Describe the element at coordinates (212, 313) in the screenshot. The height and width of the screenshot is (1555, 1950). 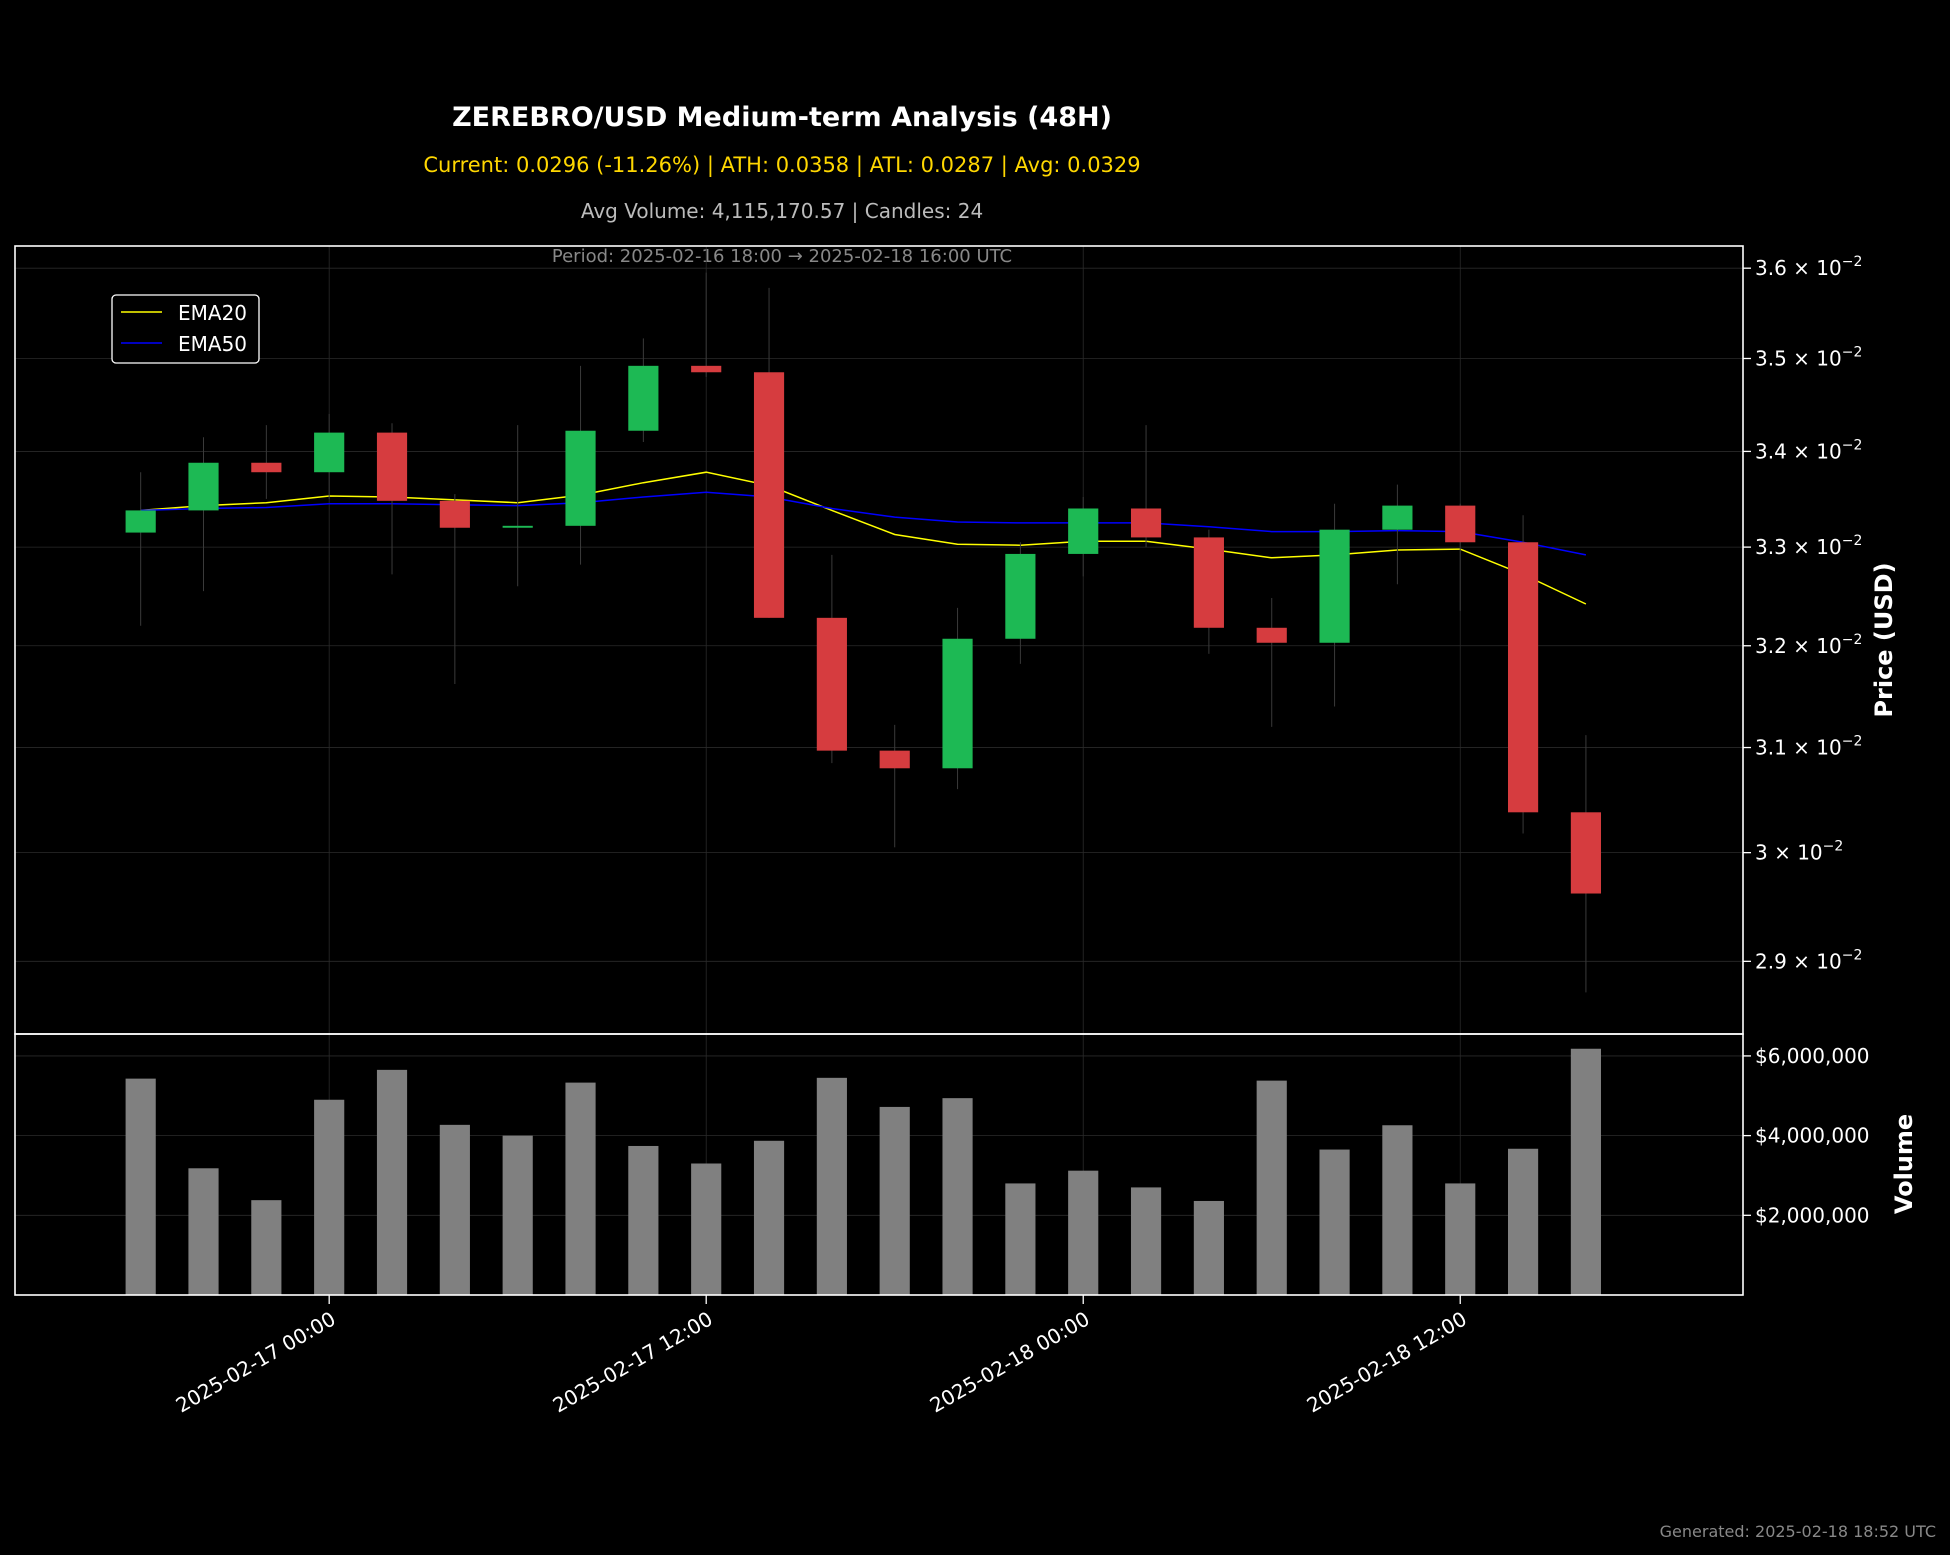
I see `legend-label-ema20: EMA20` at that location.